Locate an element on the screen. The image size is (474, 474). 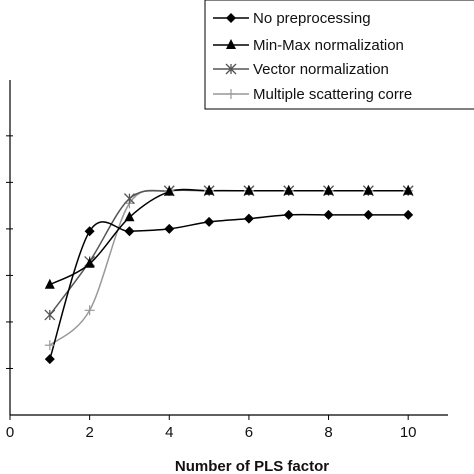
legend-box is located at coordinates (339, 55).